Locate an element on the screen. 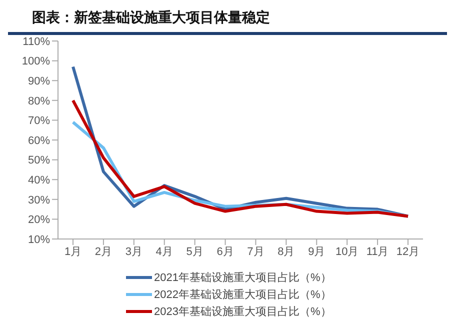 This screenshot has width=455, height=333. y-tick-label: 60% is located at coordinates (39, 140).